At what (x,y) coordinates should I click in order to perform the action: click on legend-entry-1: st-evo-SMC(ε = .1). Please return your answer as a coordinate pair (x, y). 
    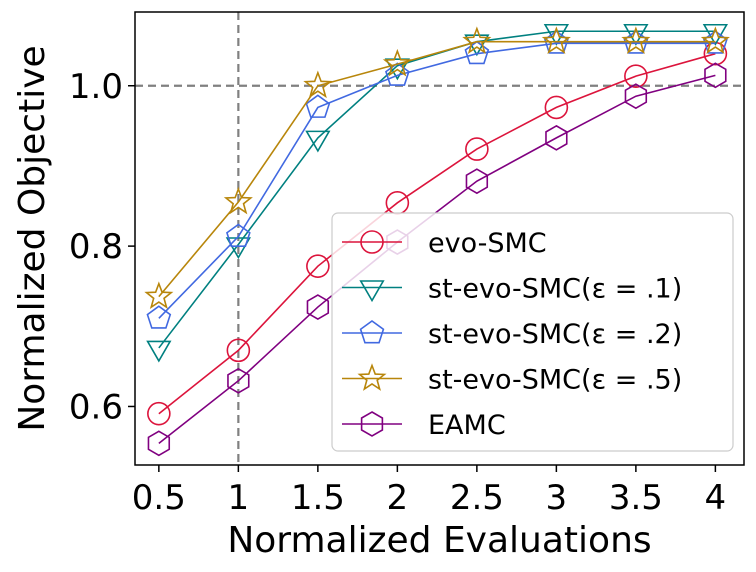
    Looking at the image, I should click on (512, 289).